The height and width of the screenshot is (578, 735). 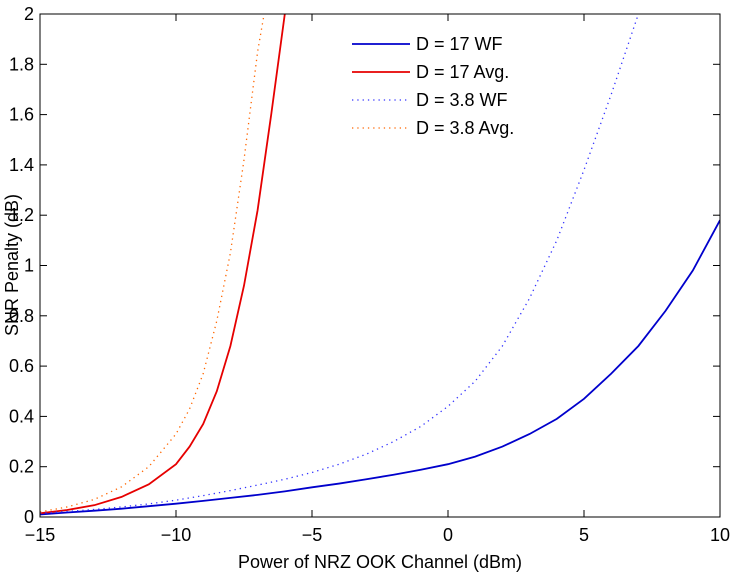 I want to click on y-tick-label: 1, so click(x=29, y=266).